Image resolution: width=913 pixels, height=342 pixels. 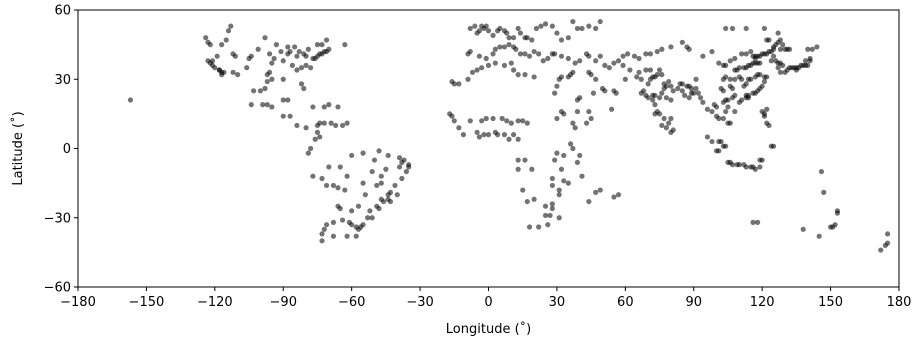 What do you see at coordinates (78, 302) in the screenshot?
I see `x-tick-label: −180` at bounding box center [78, 302].